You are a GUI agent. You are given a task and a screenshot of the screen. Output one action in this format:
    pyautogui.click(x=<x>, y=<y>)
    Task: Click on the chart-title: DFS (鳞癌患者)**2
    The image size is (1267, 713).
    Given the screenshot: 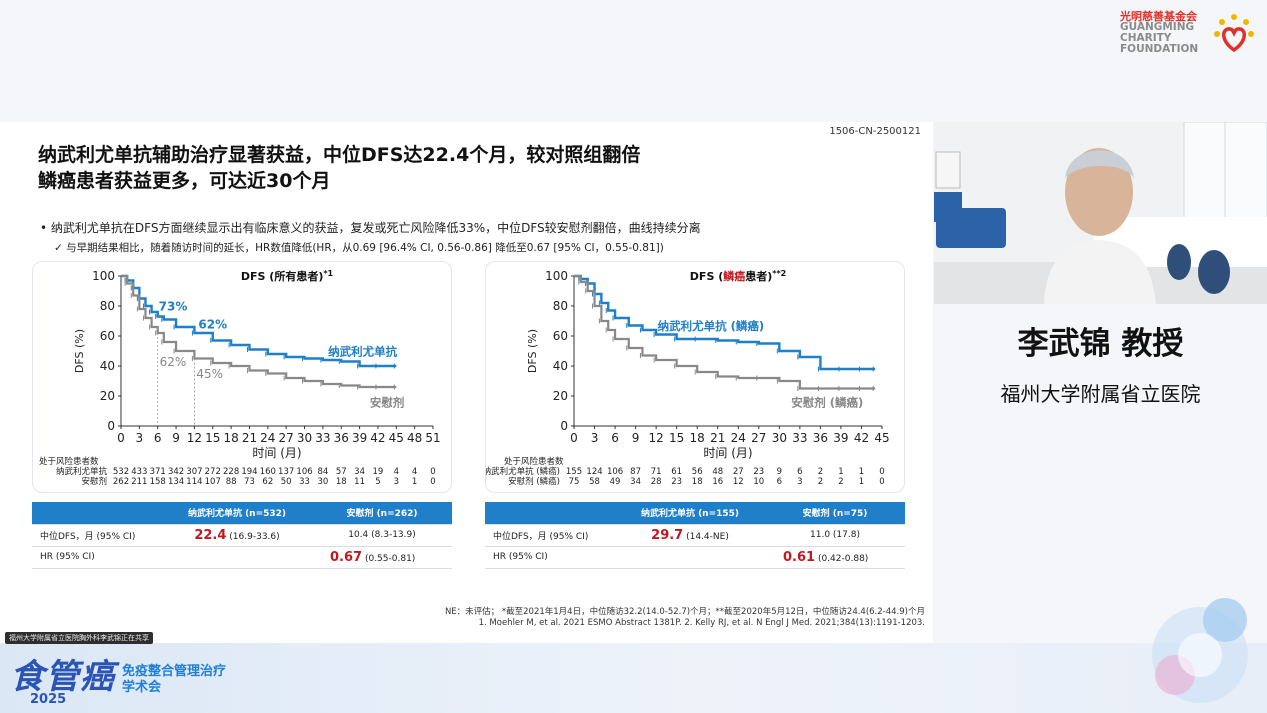 What is the action you would take?
    pyautogui.click(x=738, y=276)
    